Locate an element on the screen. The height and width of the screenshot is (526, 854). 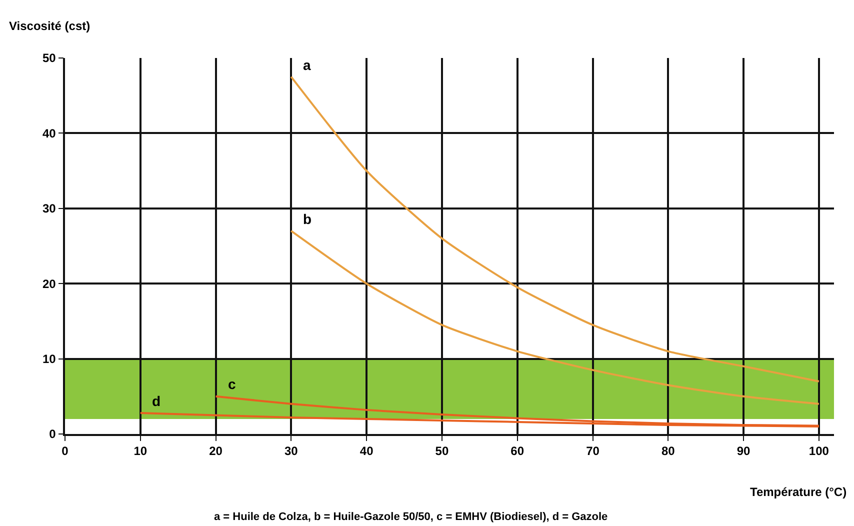
x-tick-label: 40 is located at coordinates (367, 451).